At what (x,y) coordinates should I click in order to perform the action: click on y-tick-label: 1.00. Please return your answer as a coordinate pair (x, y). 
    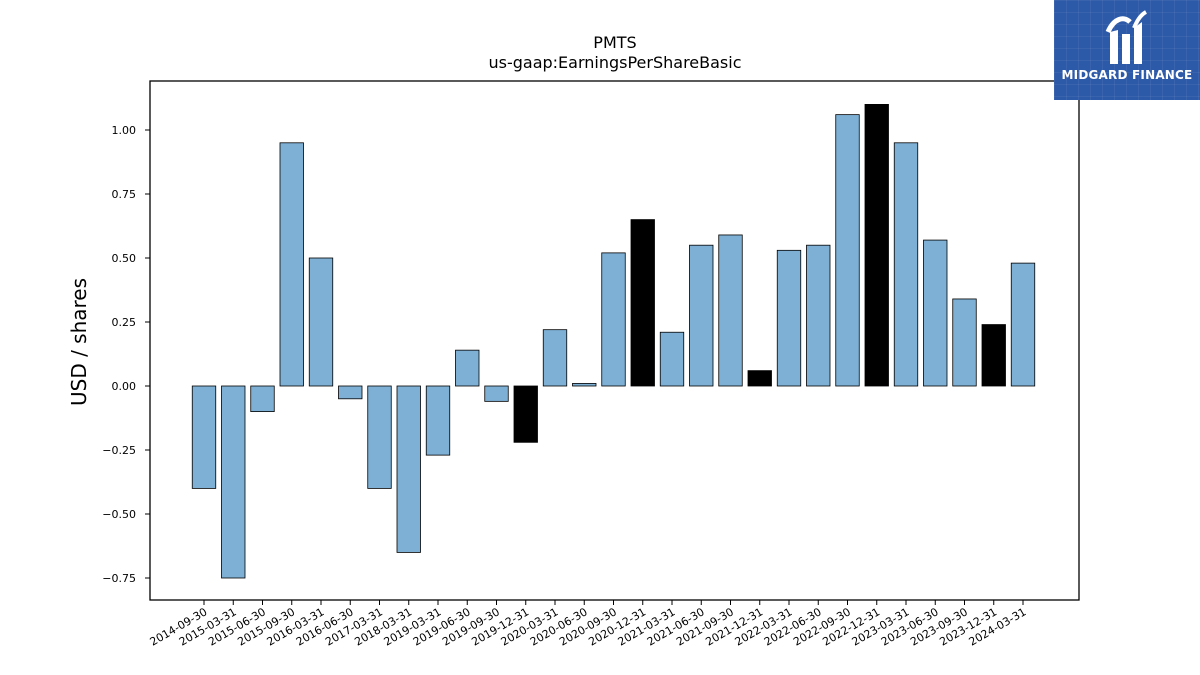
    Looking at the image, I should click on (124, 130).